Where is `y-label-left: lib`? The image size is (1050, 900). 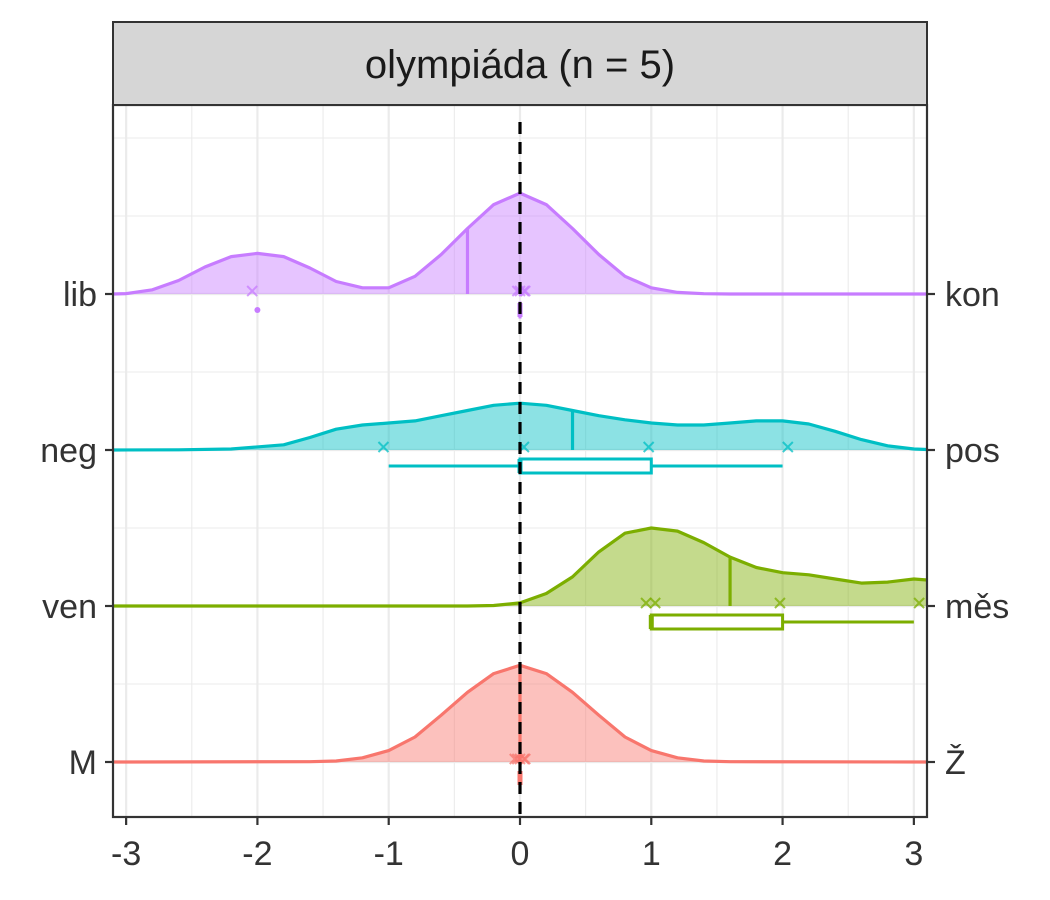
y-label-left: lib is located at coordinates (80, 295).